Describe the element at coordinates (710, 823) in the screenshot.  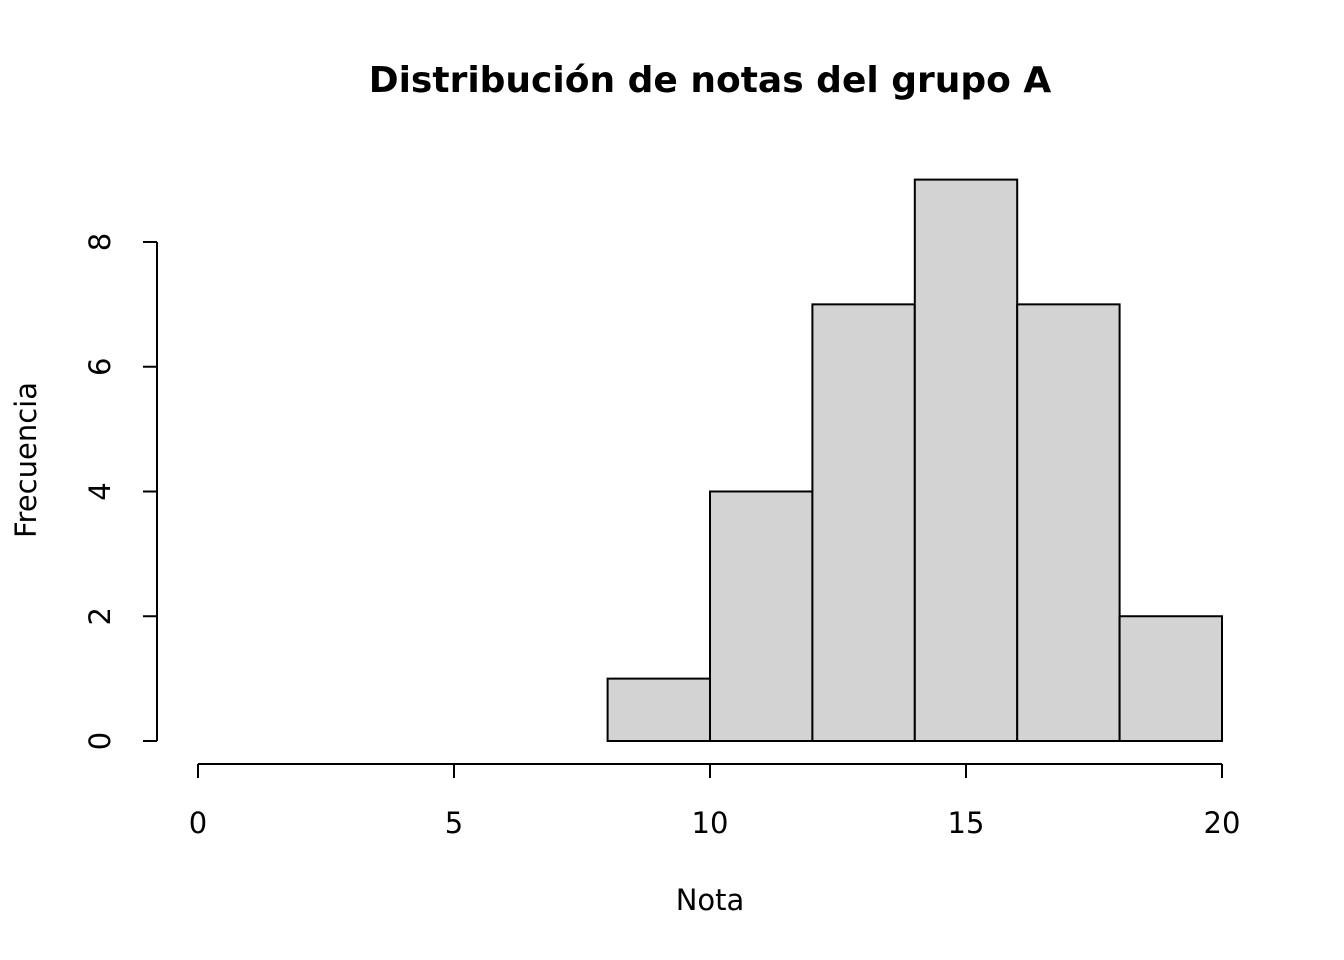
I see `x-tick-label: 10` at that location.